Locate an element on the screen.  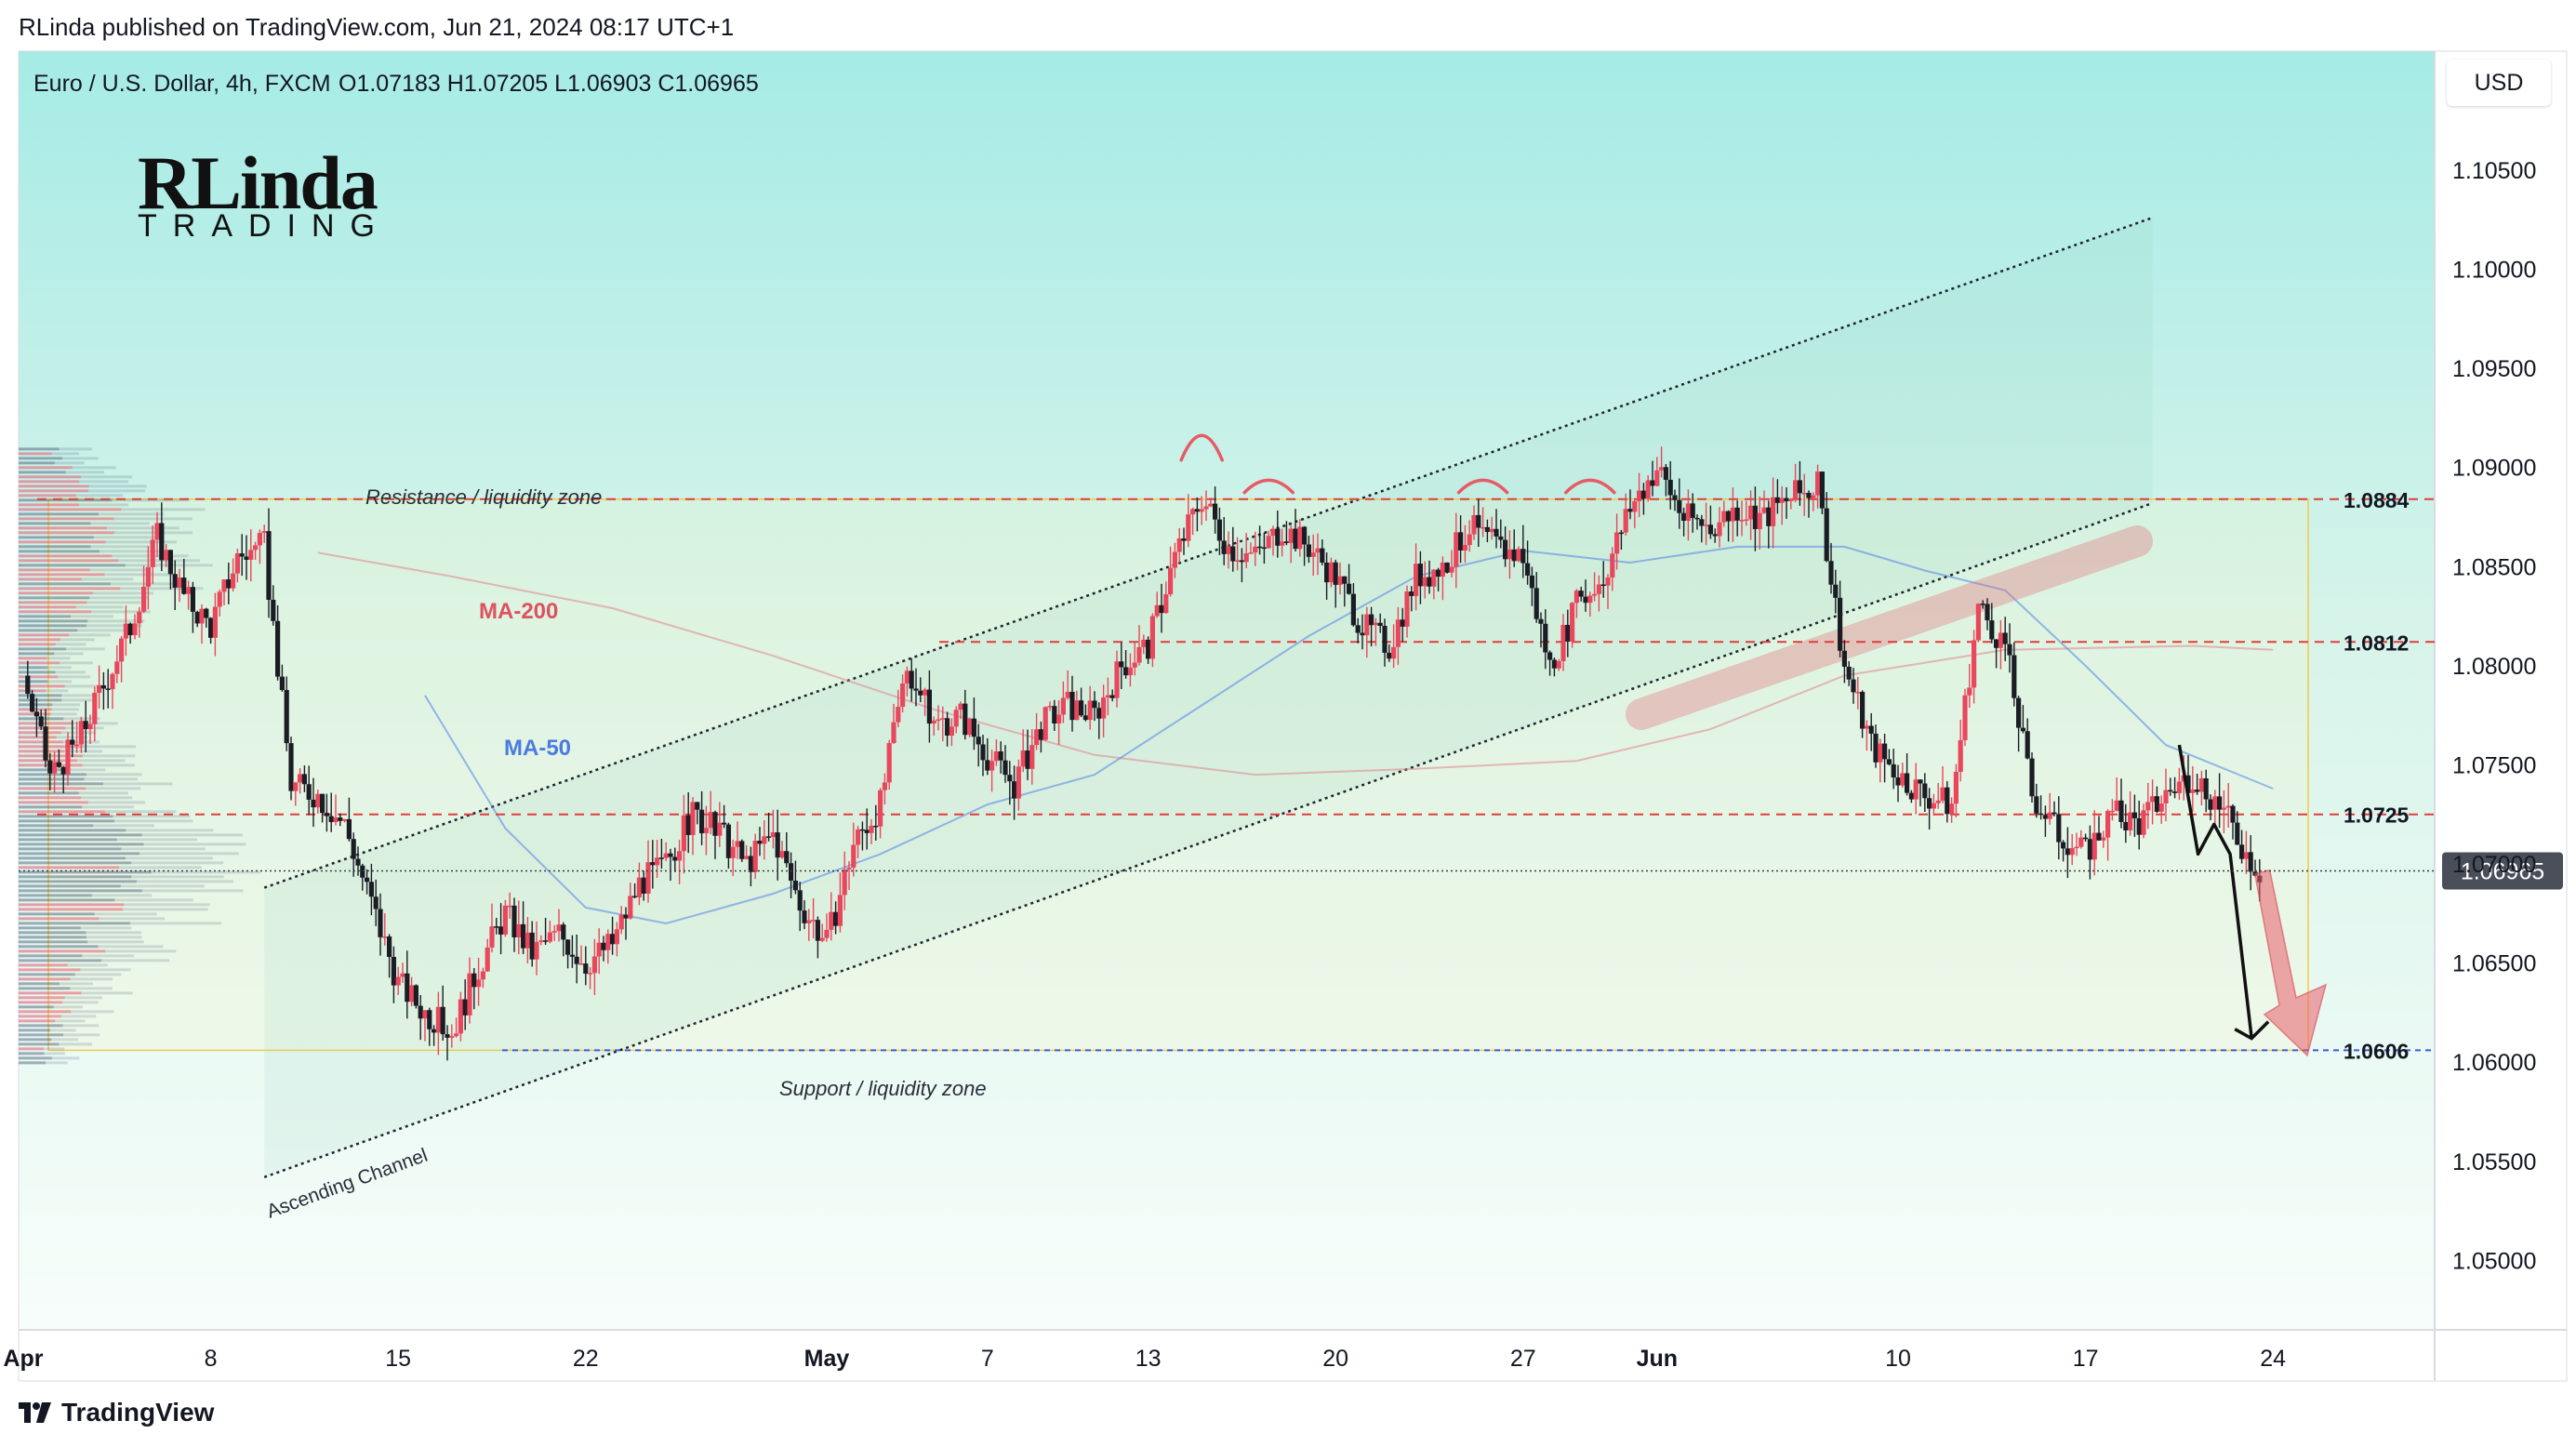
tradingview-logo-icon is located at coordinates (35, 1412).